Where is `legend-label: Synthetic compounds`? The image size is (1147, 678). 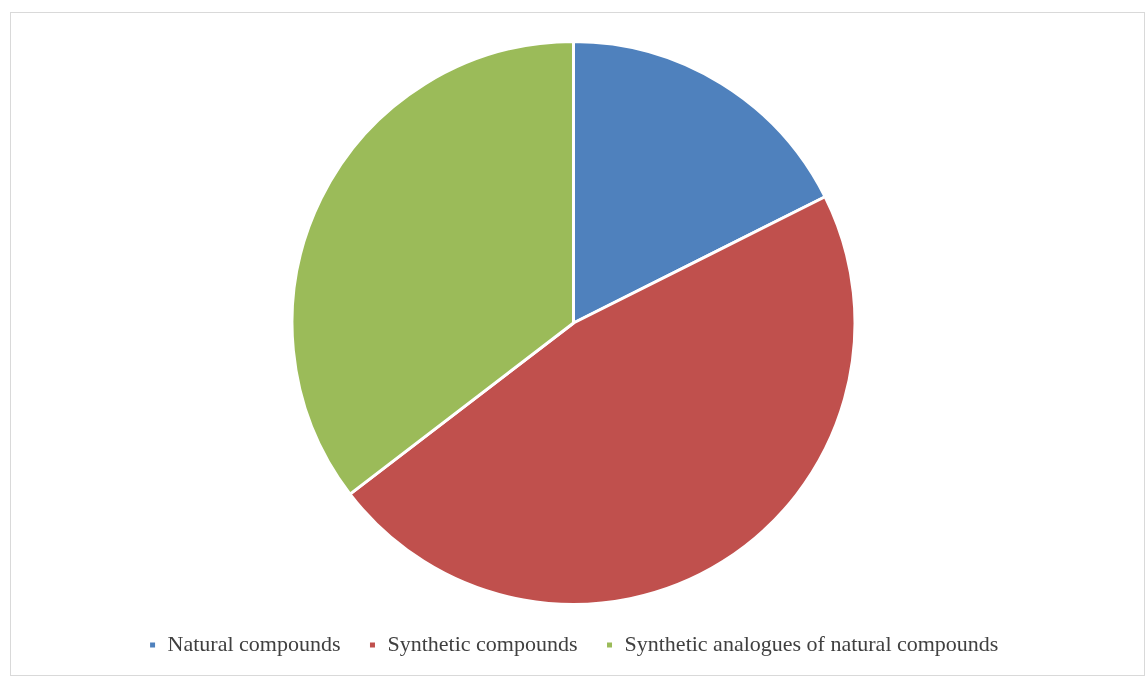 legend-label: Synthetic compounds is located at coordinates (482, 643).